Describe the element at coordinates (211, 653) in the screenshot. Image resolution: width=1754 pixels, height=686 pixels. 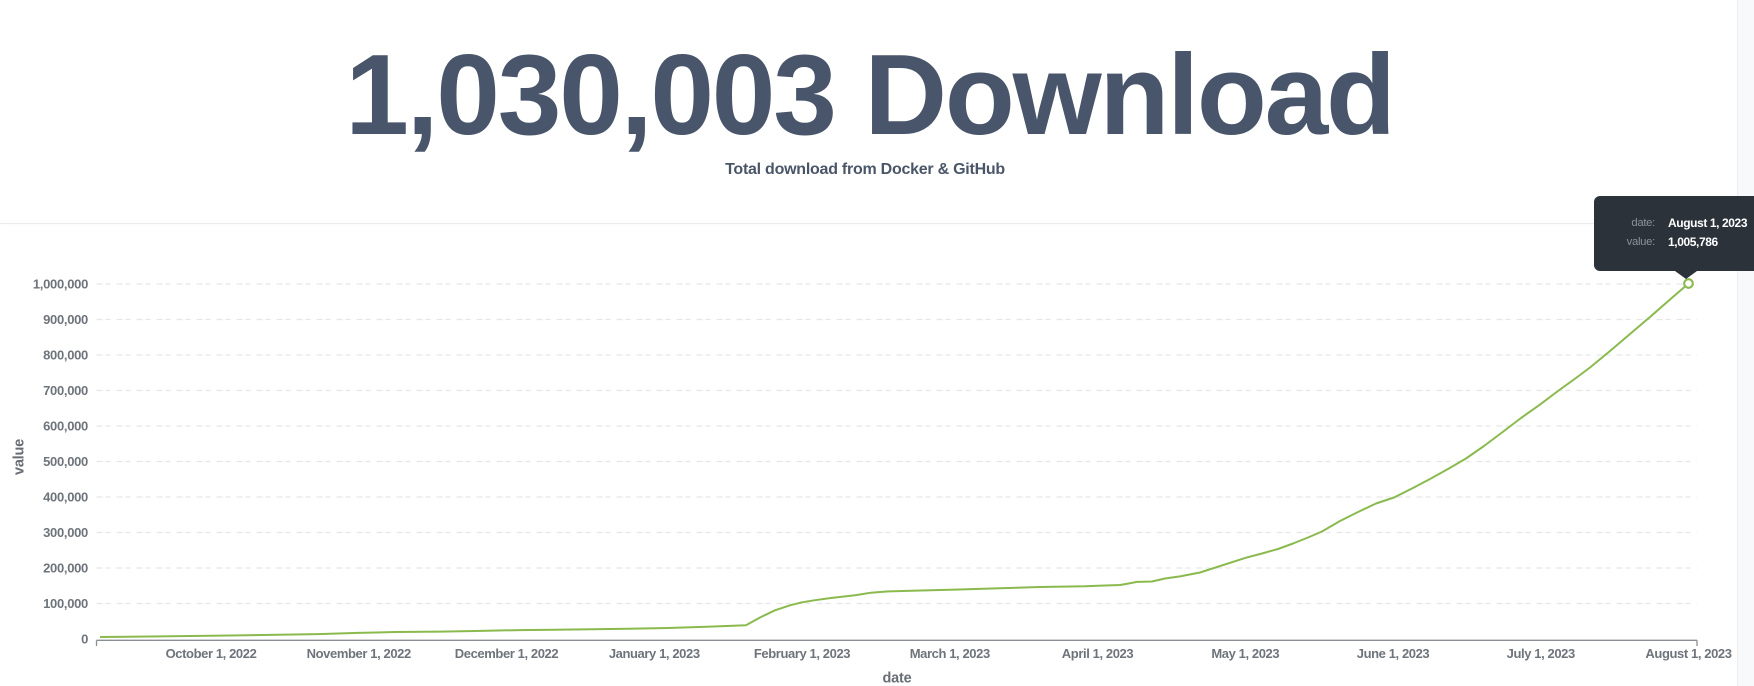
I see `svg-text: October 1, 2022` at that location.